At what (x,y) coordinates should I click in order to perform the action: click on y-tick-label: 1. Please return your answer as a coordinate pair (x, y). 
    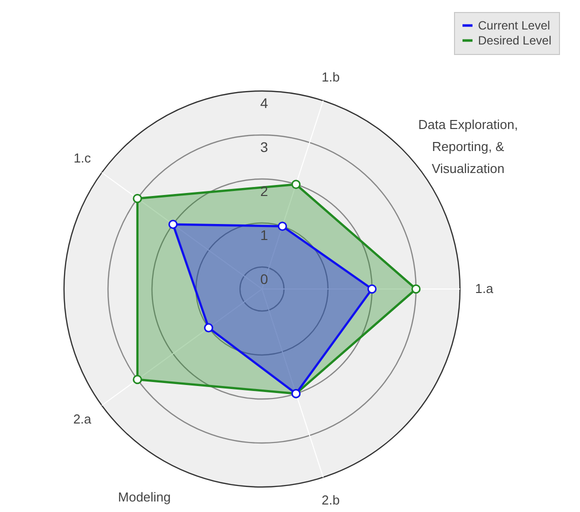
    Looking at the image, I should click on (264, 235).